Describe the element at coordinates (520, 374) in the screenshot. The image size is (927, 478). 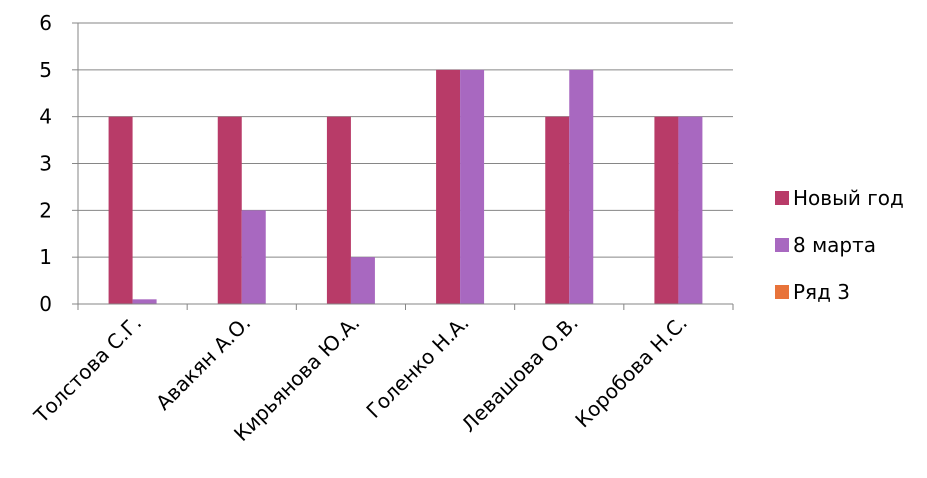
I see `x-tick-label: Левашова О.В.` at that location.